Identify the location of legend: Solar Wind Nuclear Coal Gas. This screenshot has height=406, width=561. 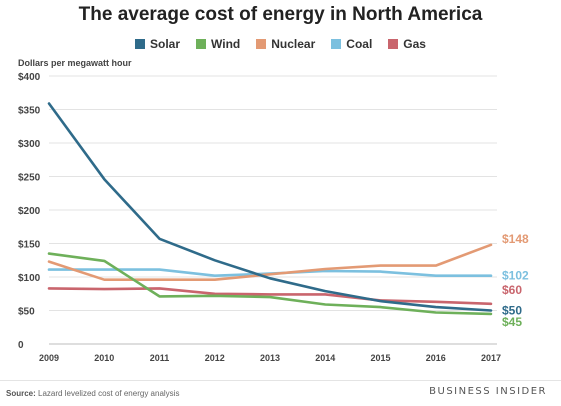
(280, 44).